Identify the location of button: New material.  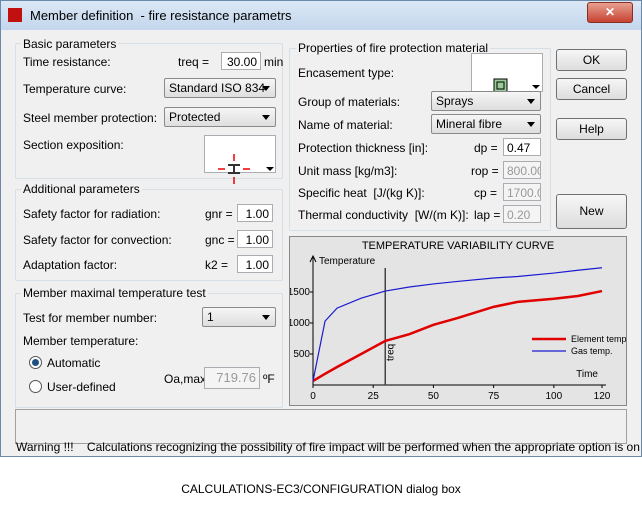
(591, 222).